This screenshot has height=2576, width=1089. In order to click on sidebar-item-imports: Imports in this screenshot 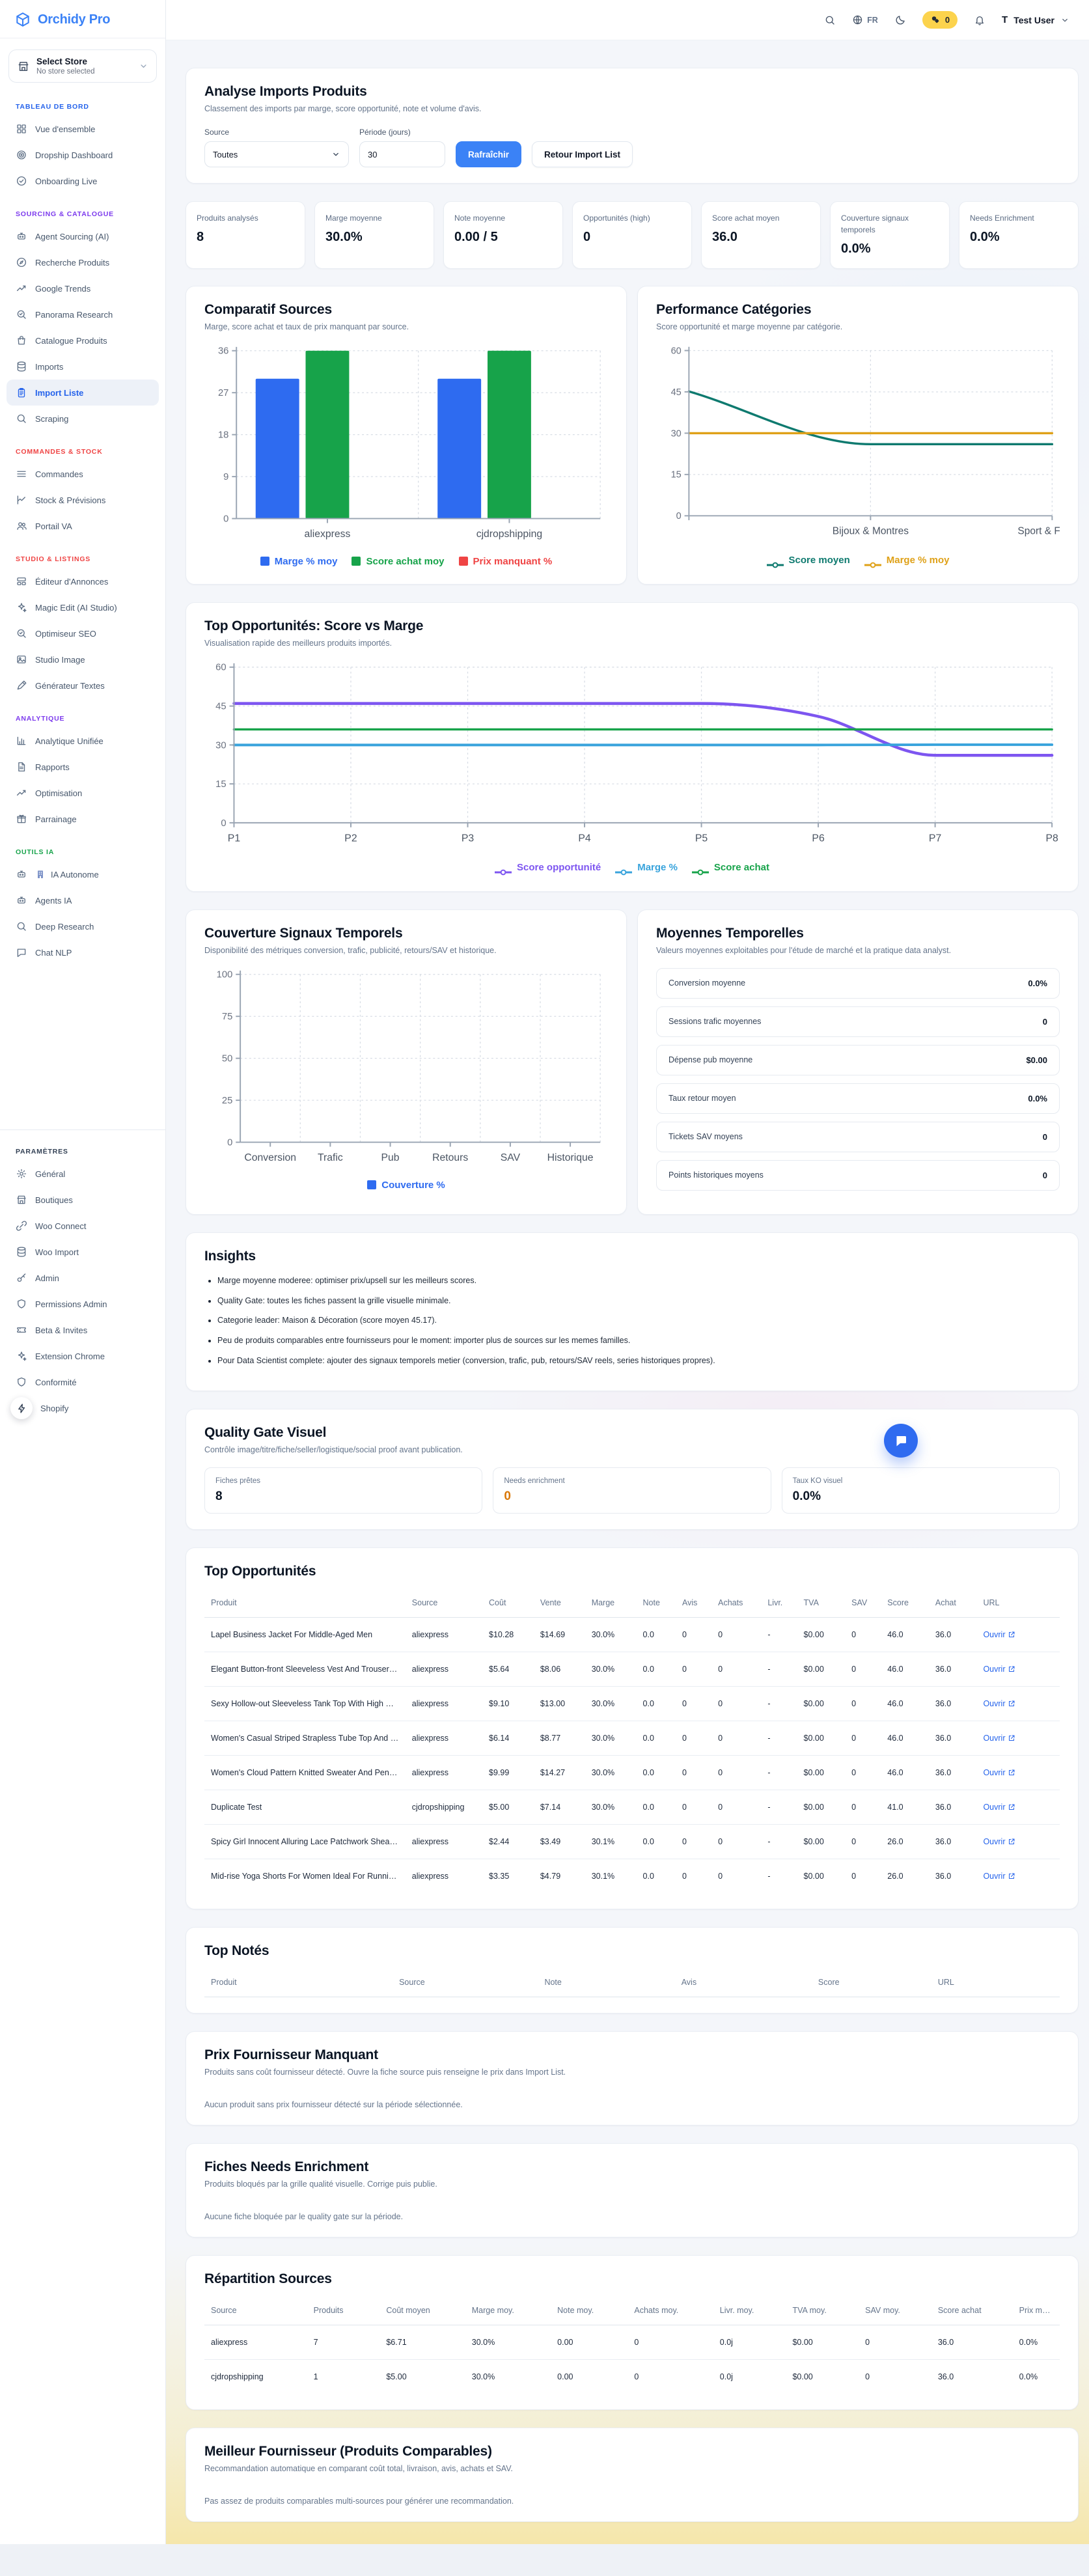, I will do `click(83, 366)`.